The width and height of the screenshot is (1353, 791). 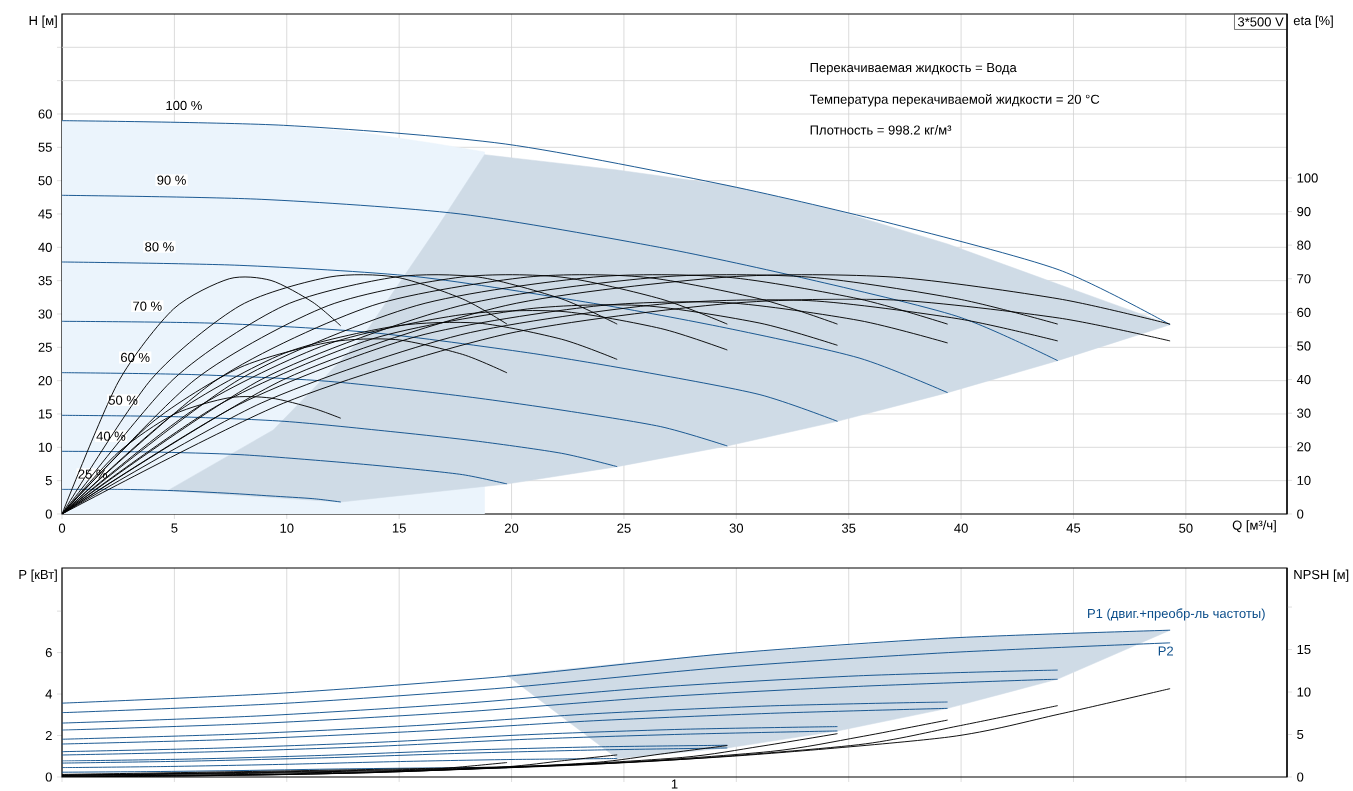 I want to click on series-label: 40 %, so click(x=111, y=436).